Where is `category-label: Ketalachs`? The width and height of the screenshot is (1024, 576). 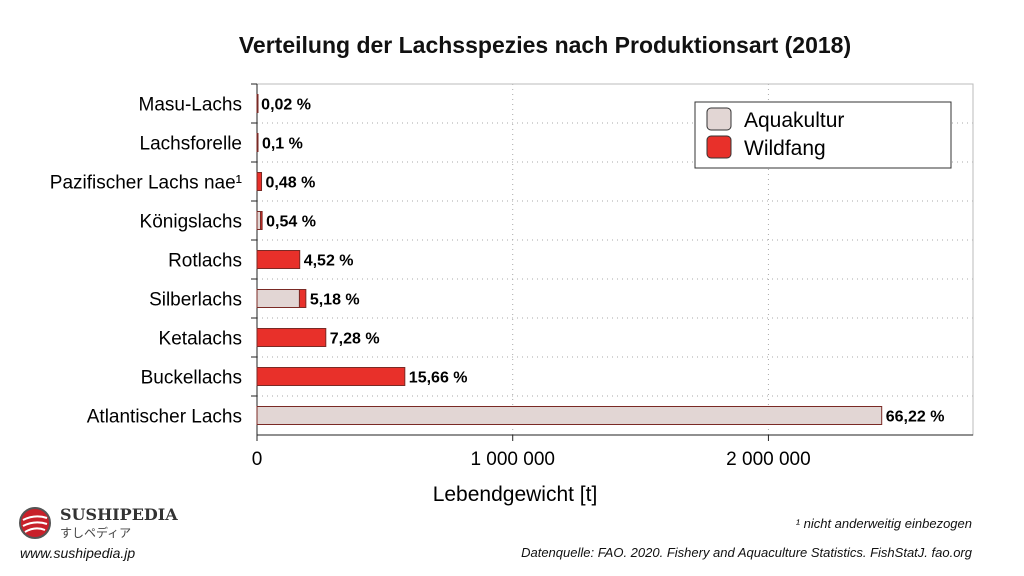 category-label: Ketalachs is located at coordinates (200, 339).